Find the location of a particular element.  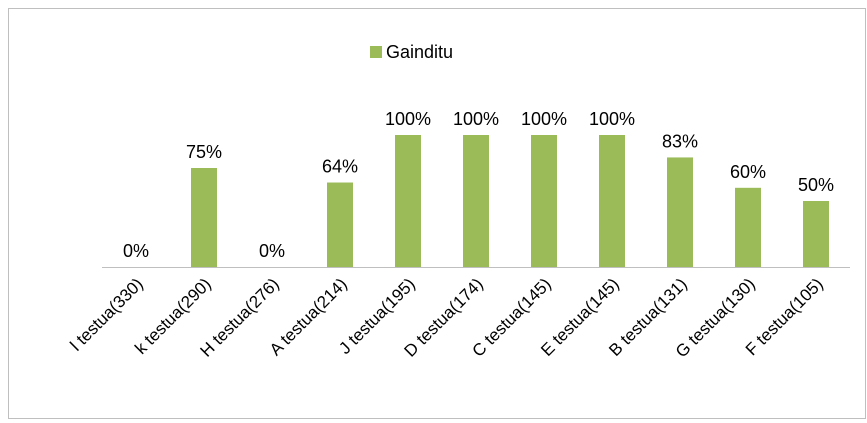

data-label: 83% is located at coordinates (680, 141).